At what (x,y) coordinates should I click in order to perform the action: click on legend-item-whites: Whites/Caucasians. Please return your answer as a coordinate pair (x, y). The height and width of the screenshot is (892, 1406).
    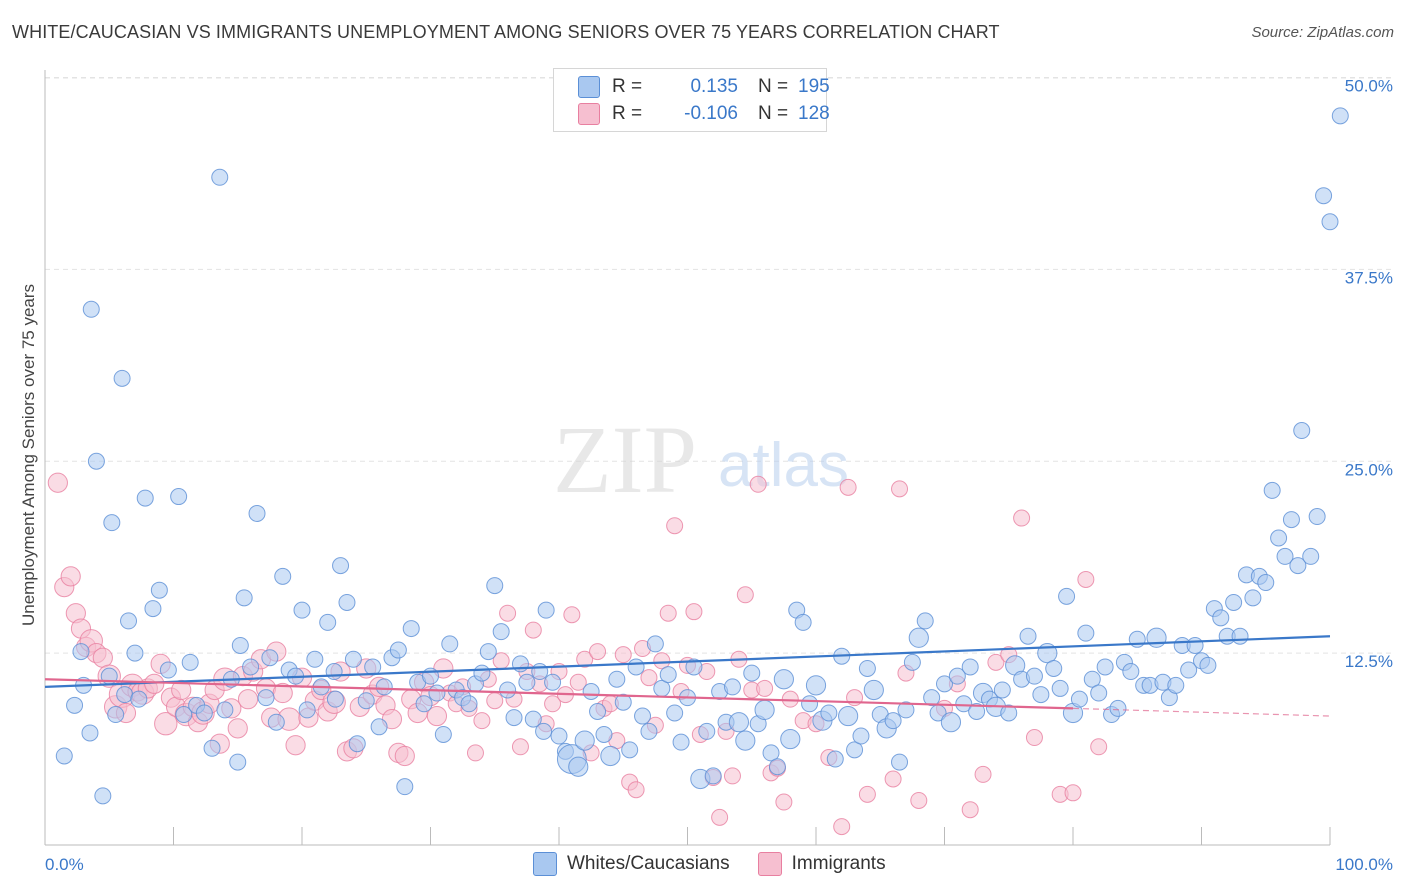
    Looking at the image, I should click on (631, 864).